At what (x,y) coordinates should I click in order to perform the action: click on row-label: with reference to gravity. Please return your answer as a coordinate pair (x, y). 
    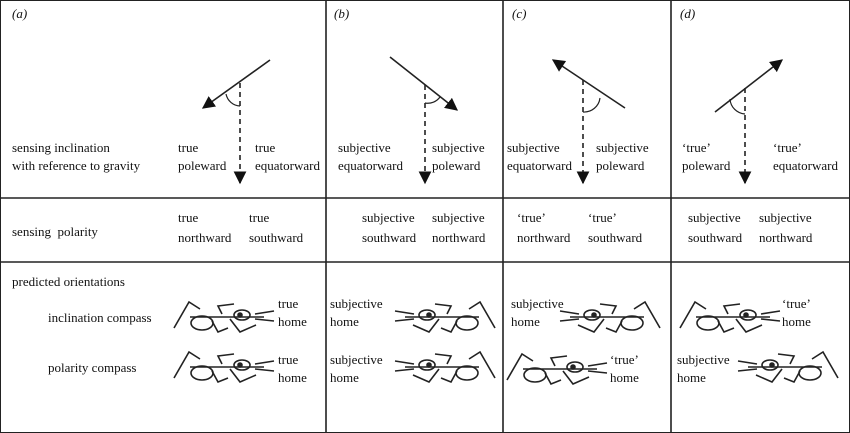
    Looking at the image, I should click on (76, 165).